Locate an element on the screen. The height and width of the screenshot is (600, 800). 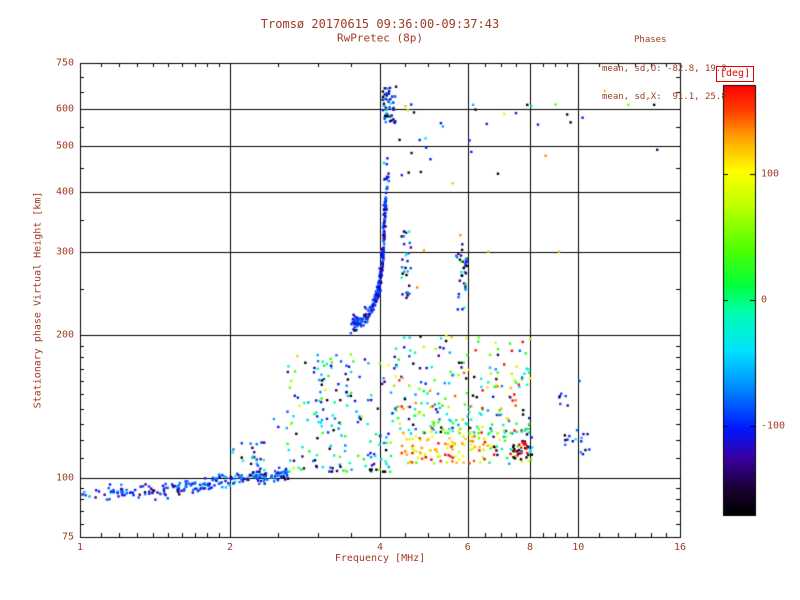
y-tick-label: 600 is located at coordinates (64, 109).